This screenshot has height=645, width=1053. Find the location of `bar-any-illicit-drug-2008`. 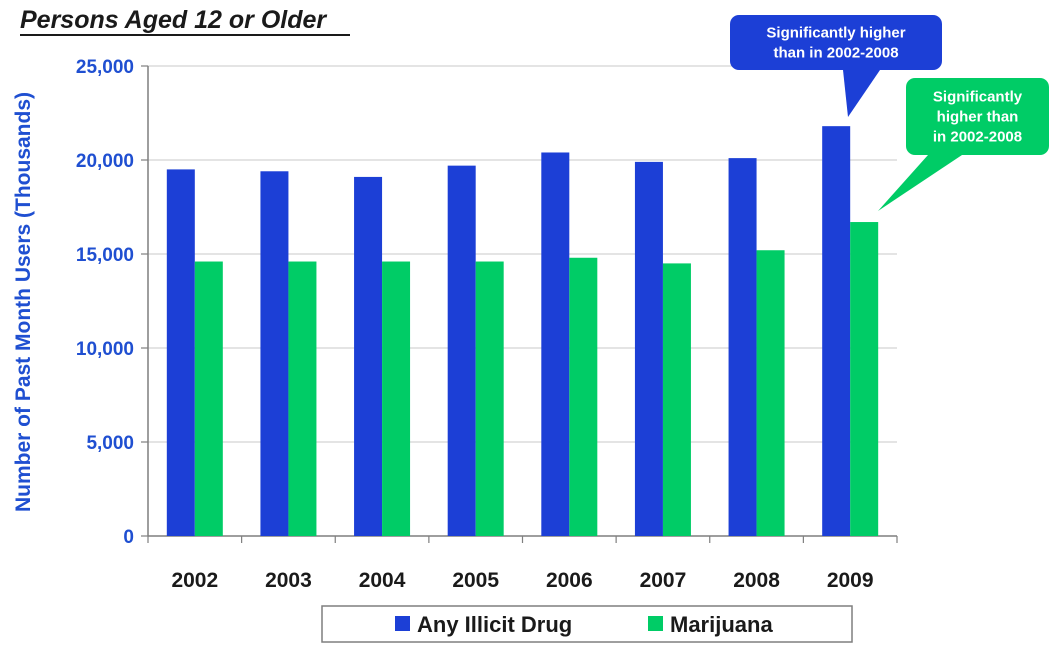

bar-any-illicit-drug-2008 is located at coordinates (742, 347).